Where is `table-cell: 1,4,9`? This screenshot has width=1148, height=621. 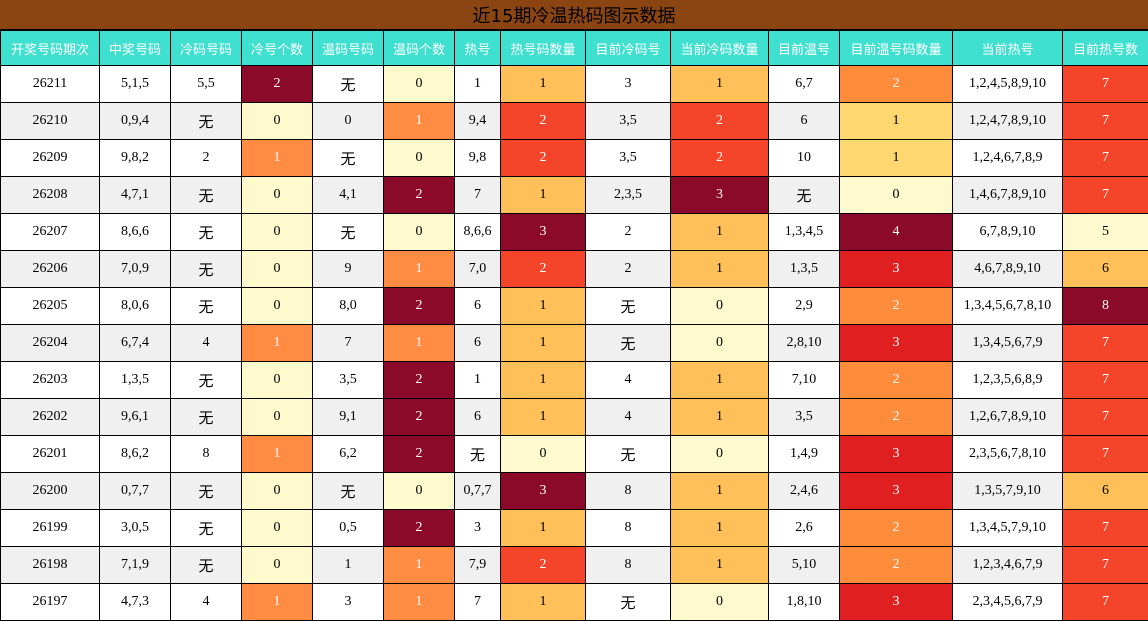 table-cell: 1,4,9 is located at coordinates (804, 454).